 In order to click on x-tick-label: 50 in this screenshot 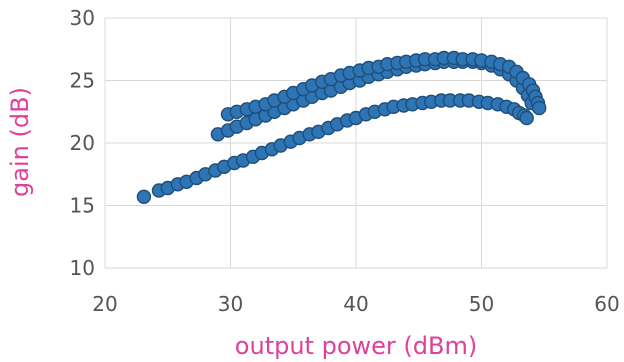, I will do `click(481, 304)`.